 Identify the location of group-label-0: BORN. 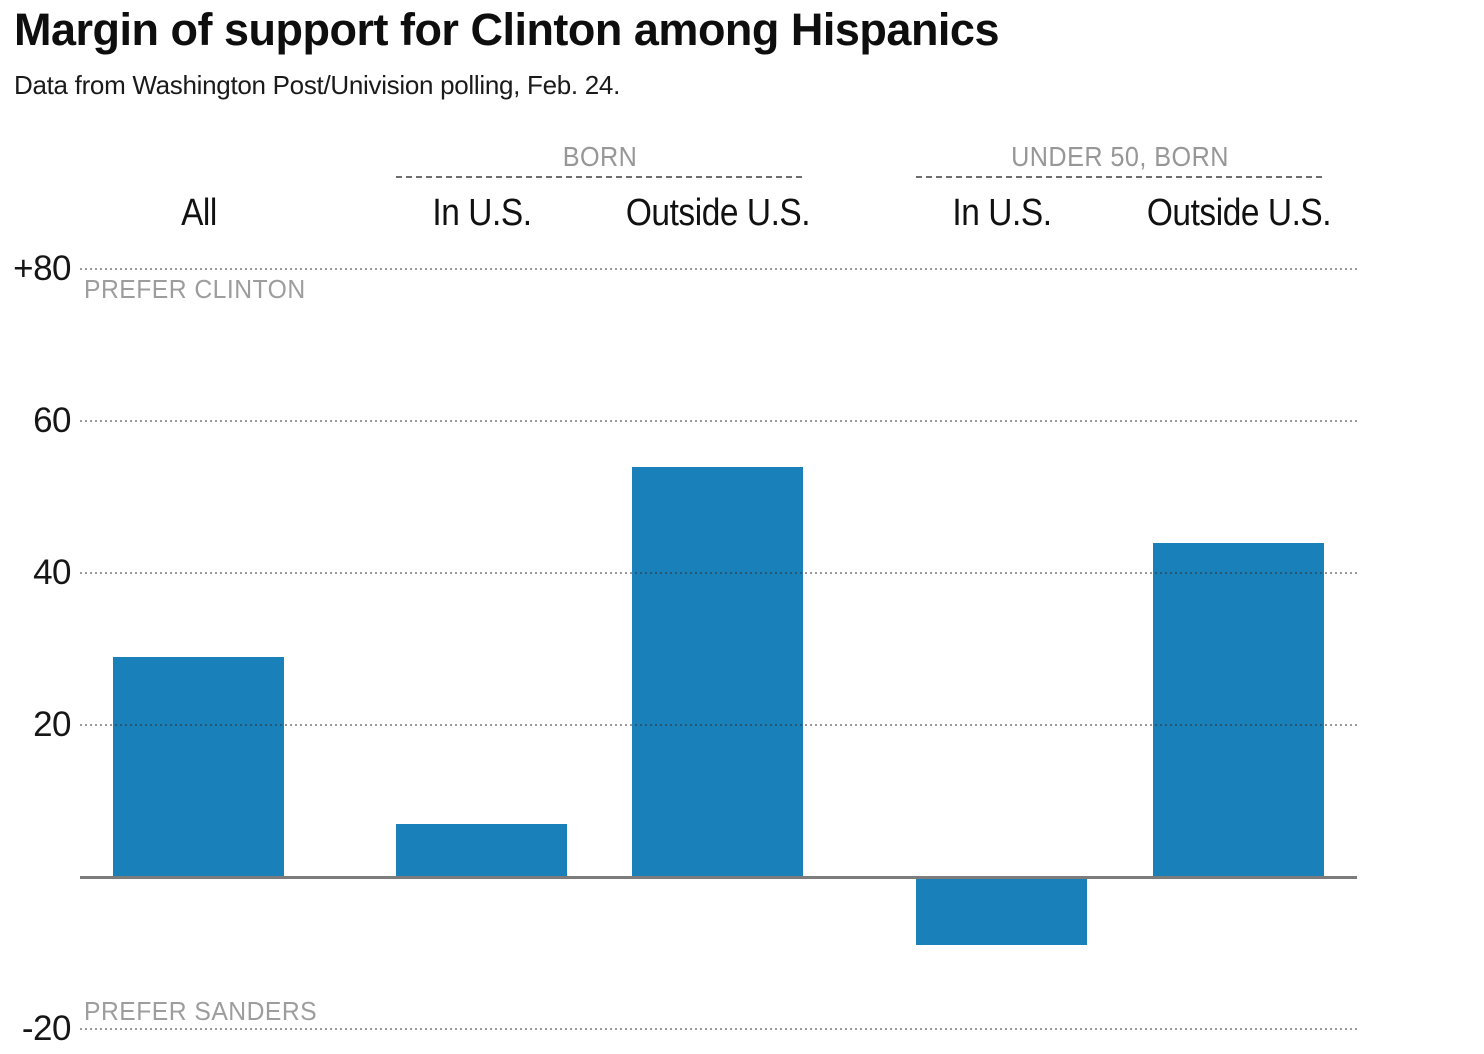
(599, 156).